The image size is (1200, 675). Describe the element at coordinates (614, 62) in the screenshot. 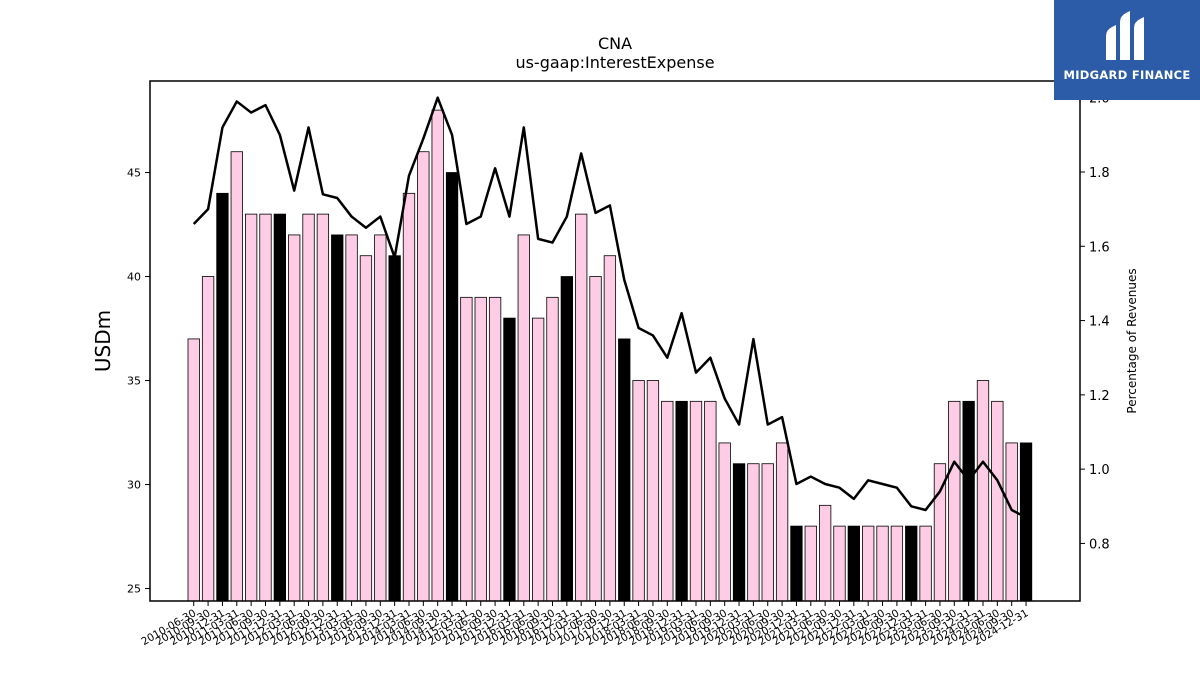

I see `chart-subtitle: us-gaap:InterestExpense` at that location.